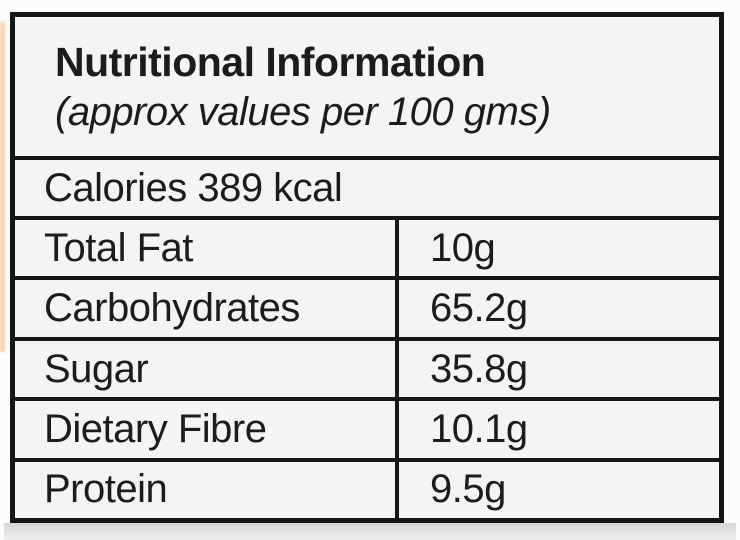  What do you see at coordinates (370, 531) in the screenshot?
I see `photo-bottom-shadow` at bounding box center [370, 531].